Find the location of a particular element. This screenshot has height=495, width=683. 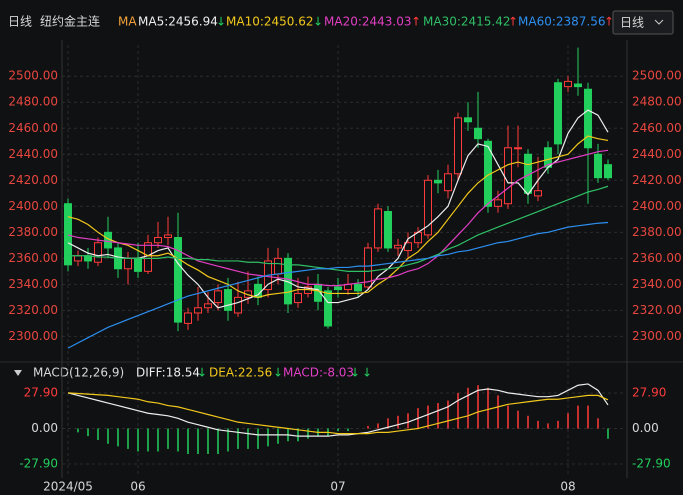

y-tick-label-right: -27.90 is located at coordinates (651, 464).